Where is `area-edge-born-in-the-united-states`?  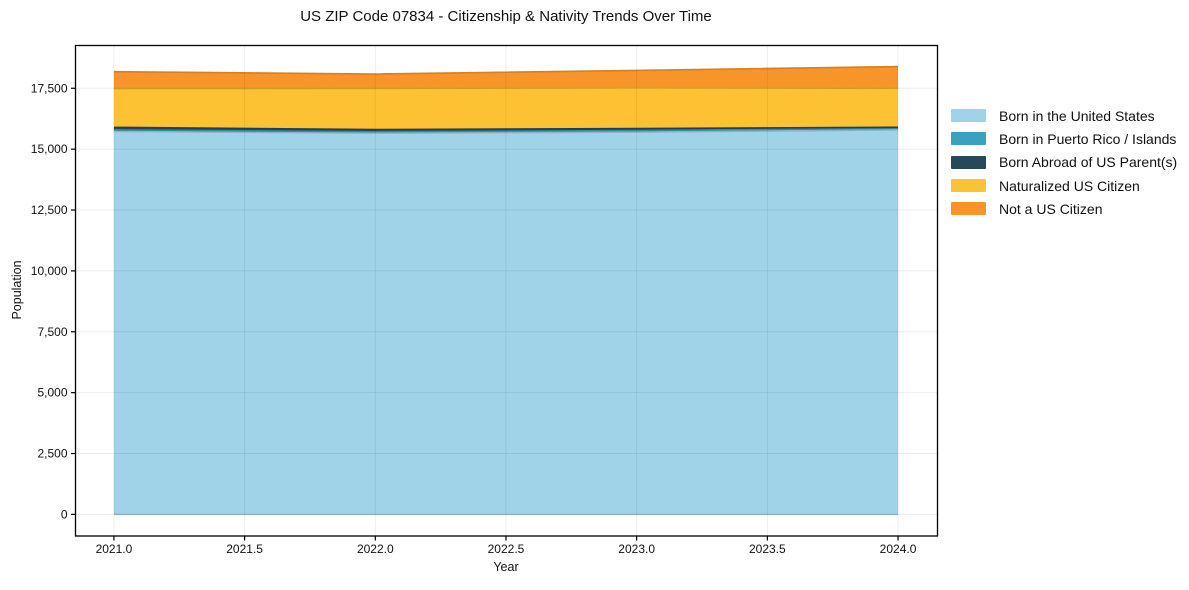 area-edge-born-in-the-united-states is located at coordinates (506, 131).